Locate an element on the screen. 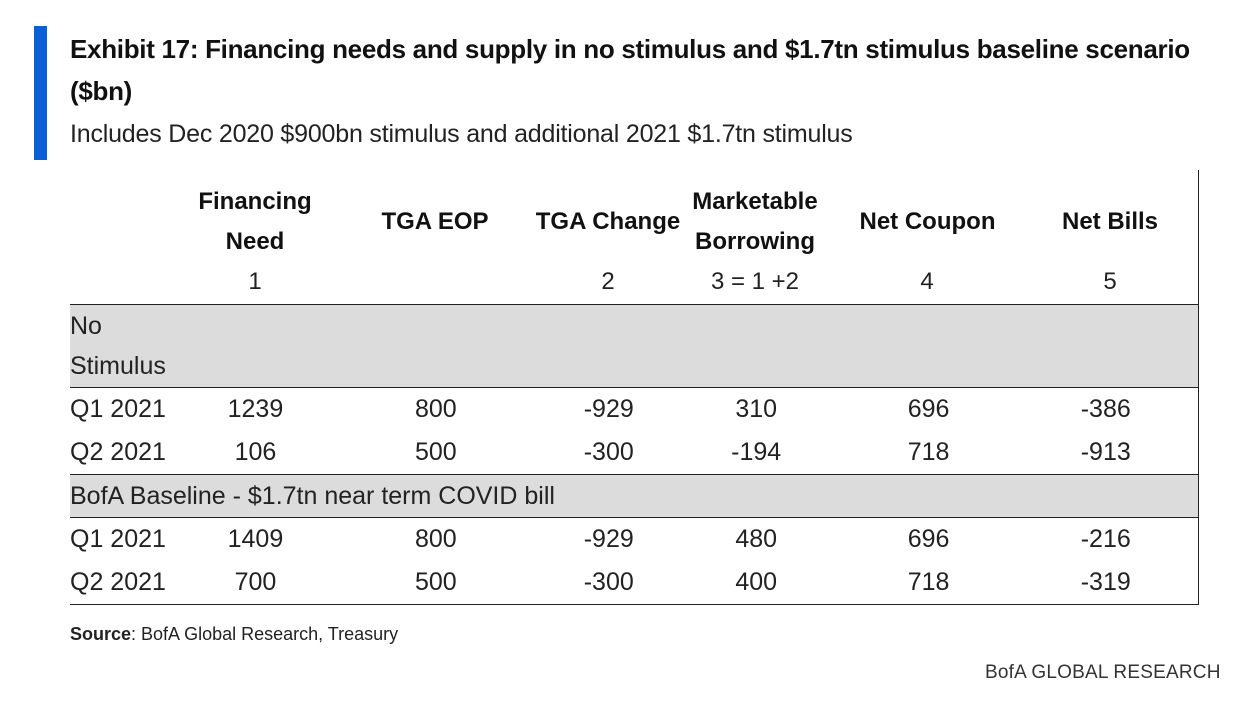 The image size is (1260, 712). table-row: Q2 2021 106 500 -300 -194 718 -913 is located at coordinates (634, 453).